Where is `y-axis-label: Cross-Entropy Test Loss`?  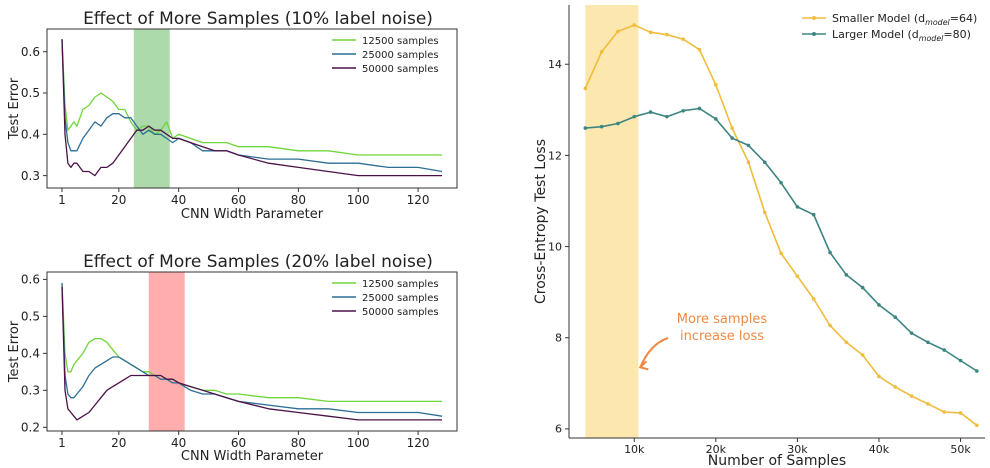 y-axis-label: Cross-Entropy Test Loss is located at coordinates (541, 221).